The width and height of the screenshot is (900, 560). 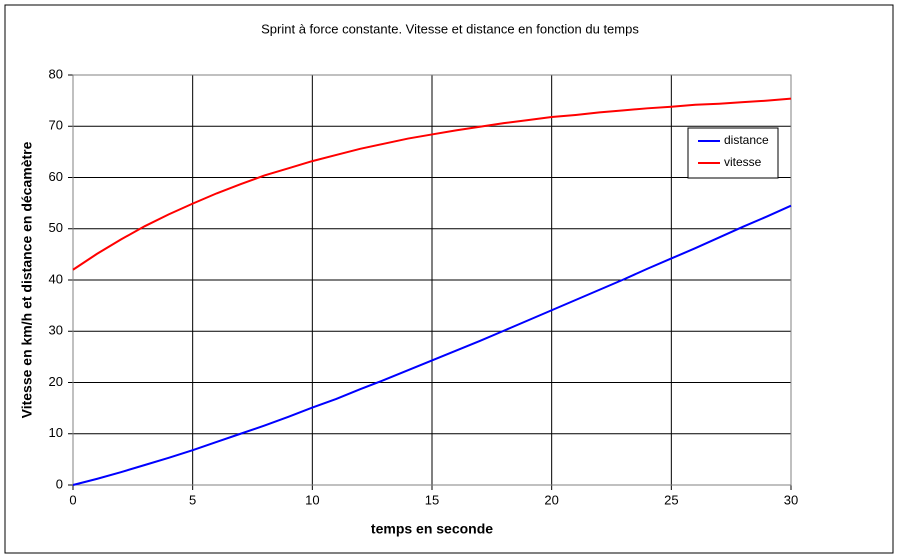 I want to click on legend-label: distance, so click(x=746, y=140).